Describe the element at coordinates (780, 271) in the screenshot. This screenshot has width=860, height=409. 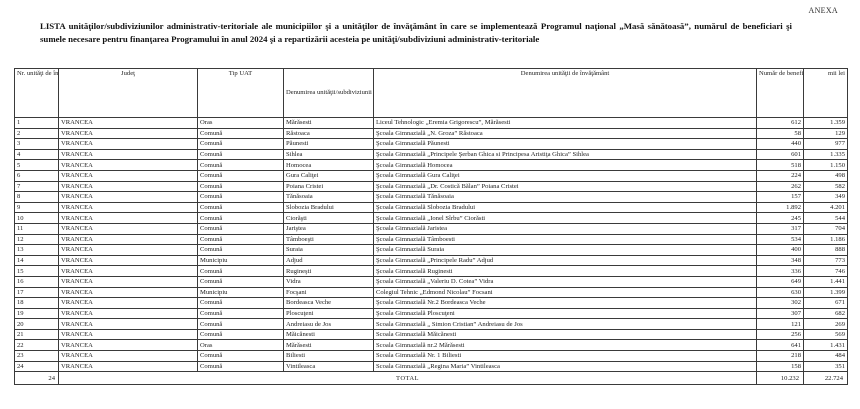
I see `beneficiaries-cell: 336` at that location.